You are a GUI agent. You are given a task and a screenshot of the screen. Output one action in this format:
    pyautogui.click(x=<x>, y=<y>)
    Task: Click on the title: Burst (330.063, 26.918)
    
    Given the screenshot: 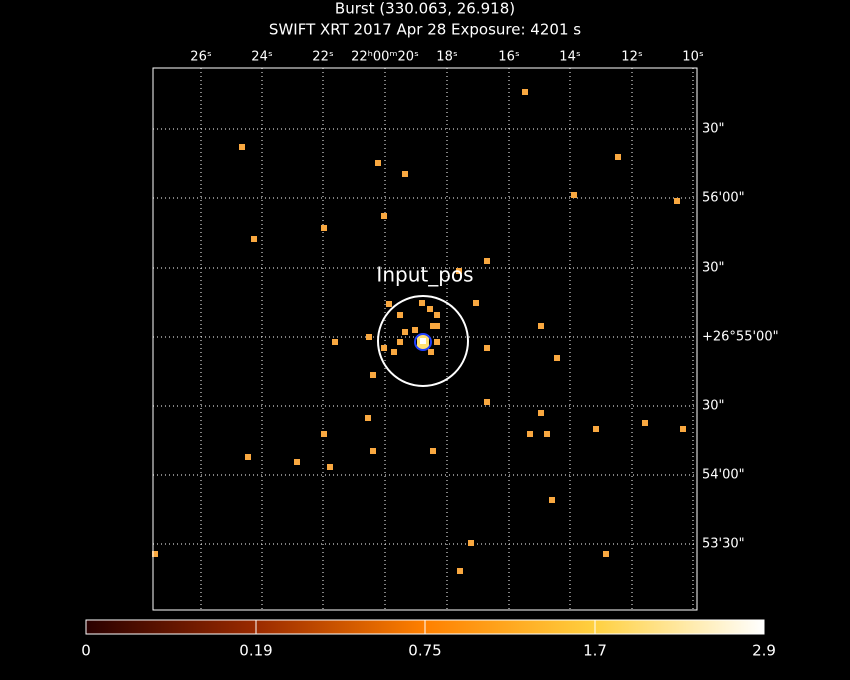 What is the action you would take?
    pyautogui.click(x=425, y=9)
    